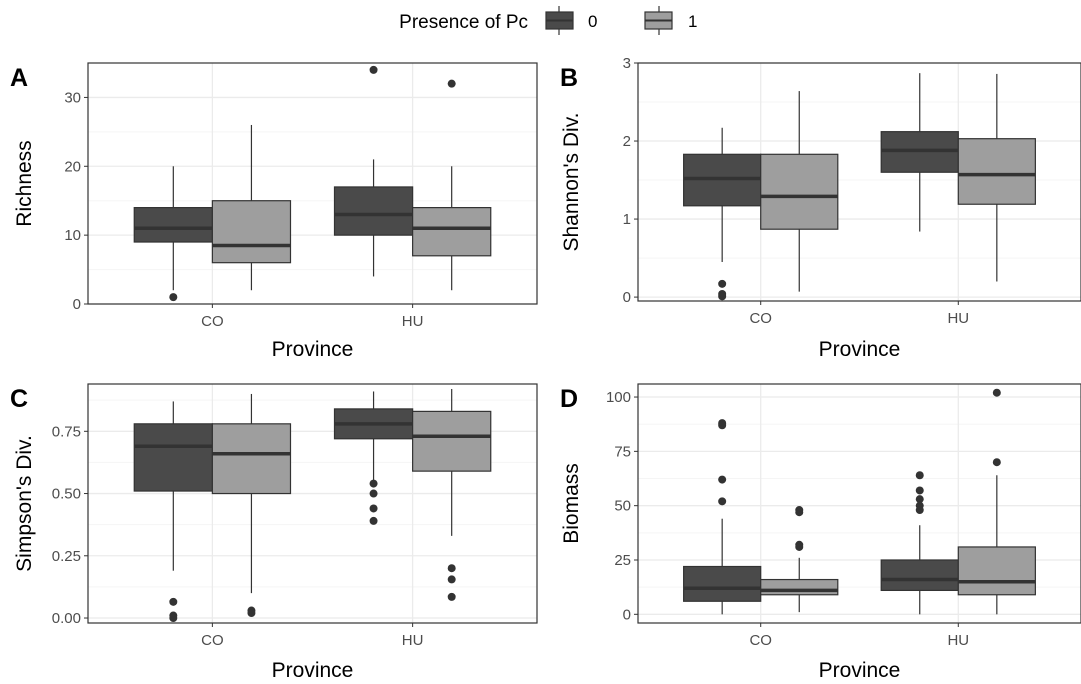  Describe the element at coordinates (66, 556) in the screenshot. I see `y-tick-label: 0.25` at that location.